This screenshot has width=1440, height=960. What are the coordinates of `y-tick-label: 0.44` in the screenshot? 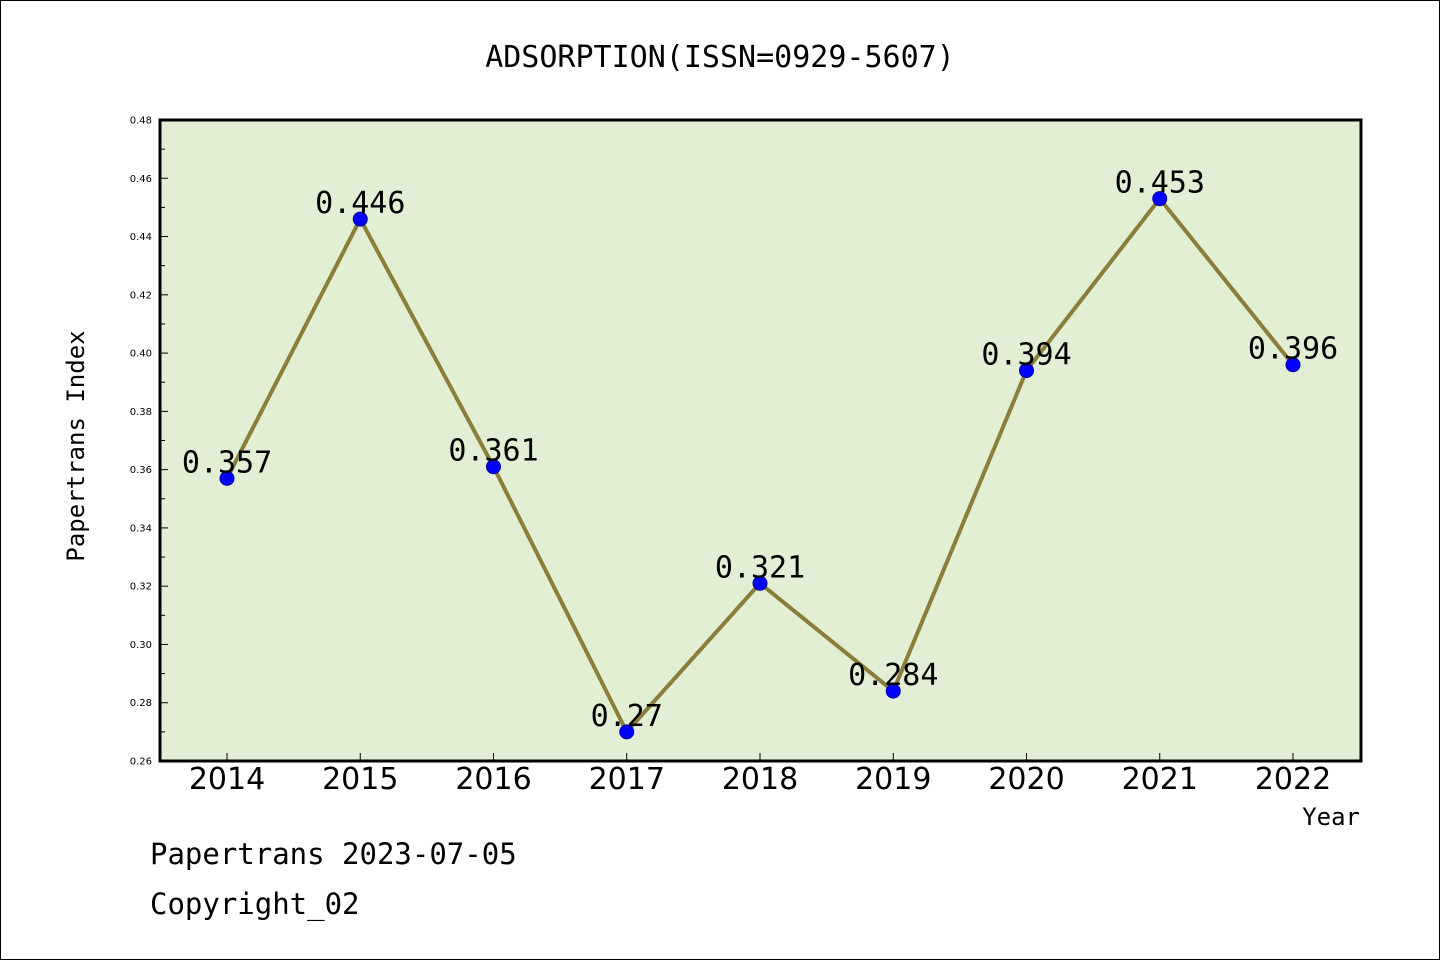 It's located at (141, 237).